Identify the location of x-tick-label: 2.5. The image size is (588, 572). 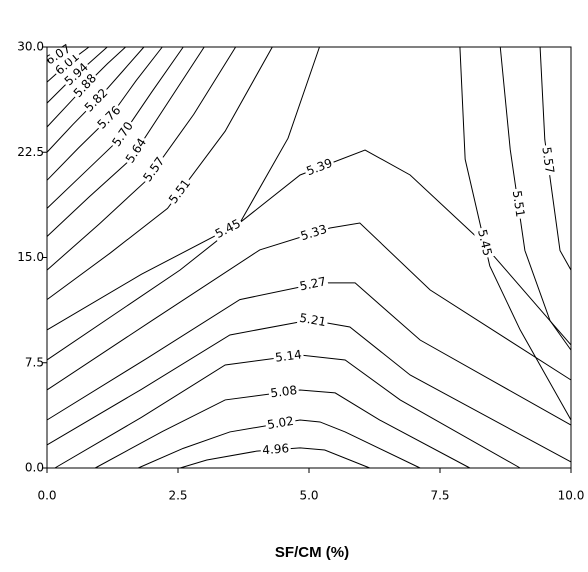
(177, 496).